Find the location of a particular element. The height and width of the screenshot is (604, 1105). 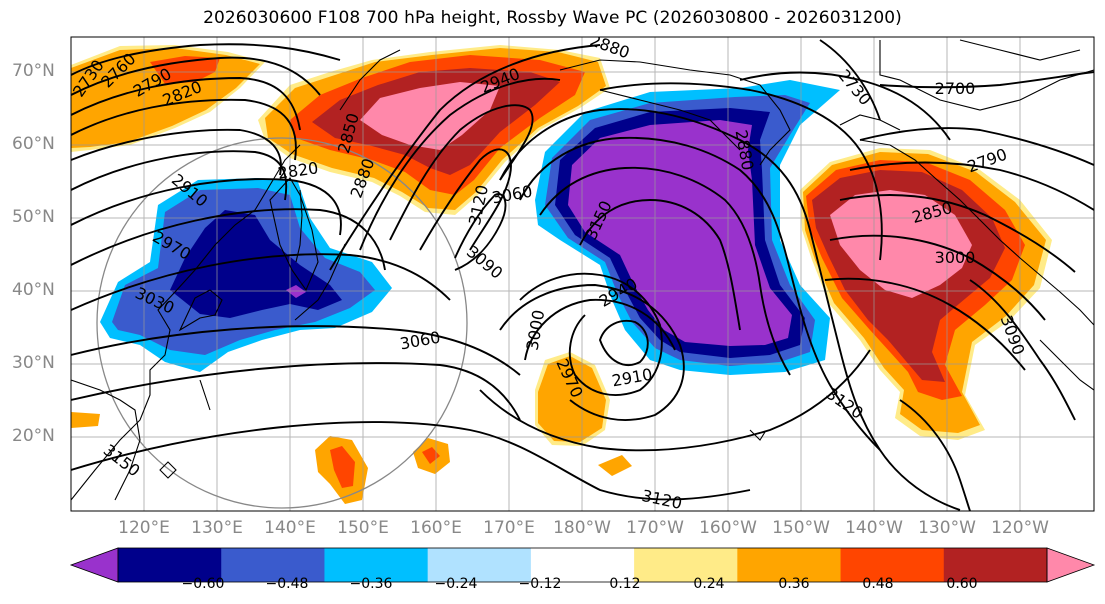

svg-text: 2910 is located at coordinates (631, 378).